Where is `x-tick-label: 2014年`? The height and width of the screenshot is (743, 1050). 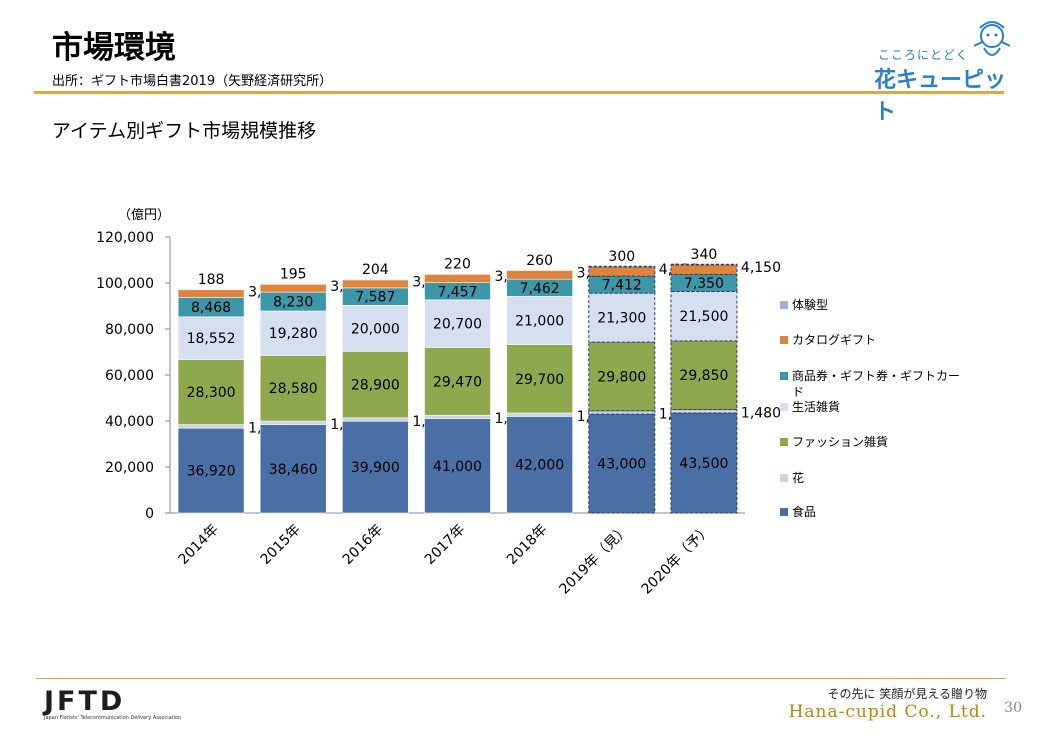
x-tick-label: 2014年 is located at coordinates (198, 545).